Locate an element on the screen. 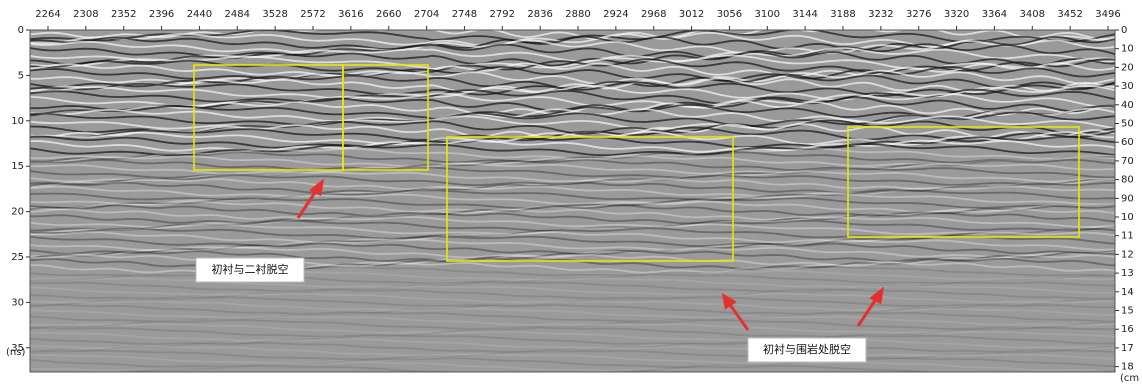 Image resolution: width=1142 pixels, height=385 pixels. right-tick-label: 50 is located at coordinates (1127, 124).